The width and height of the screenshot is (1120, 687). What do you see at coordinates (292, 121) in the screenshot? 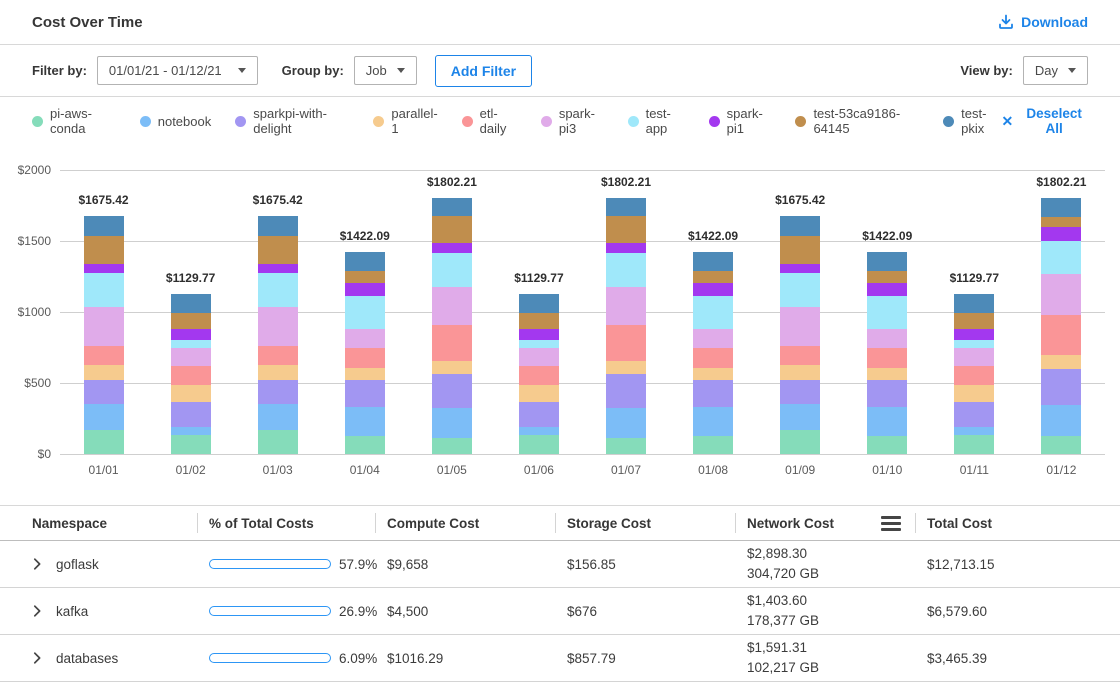
I see `legend-item-sparkpi-with-delight: sparkpi-with-delight` at bounding box center [292, 121].